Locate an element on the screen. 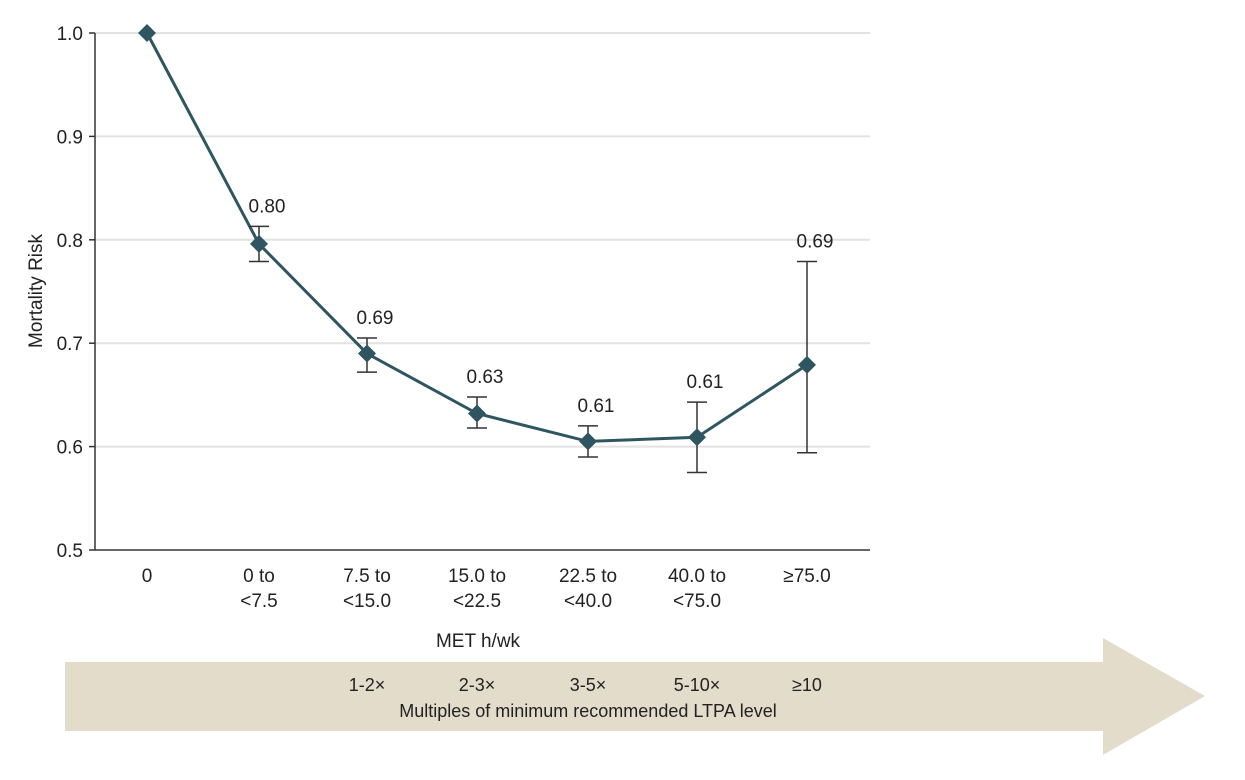 This screenshot has height=780, width=1245. multiple-label: 5-10× is located at coordinates (697, 685).